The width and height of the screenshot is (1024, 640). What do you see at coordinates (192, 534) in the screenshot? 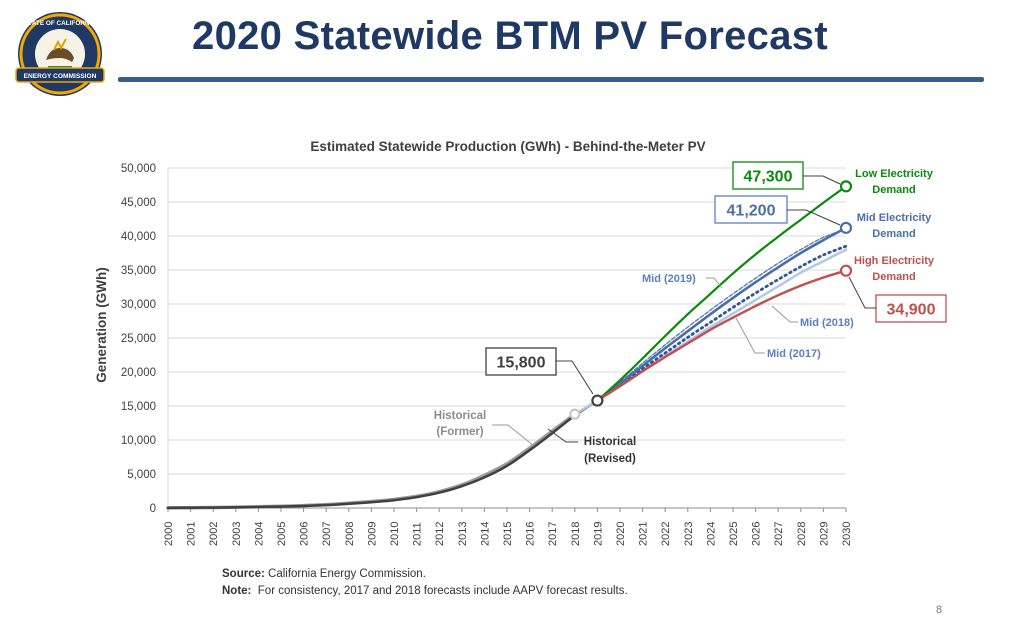
I see `x-tick-label: 2001` at bounding box center [192, 534].